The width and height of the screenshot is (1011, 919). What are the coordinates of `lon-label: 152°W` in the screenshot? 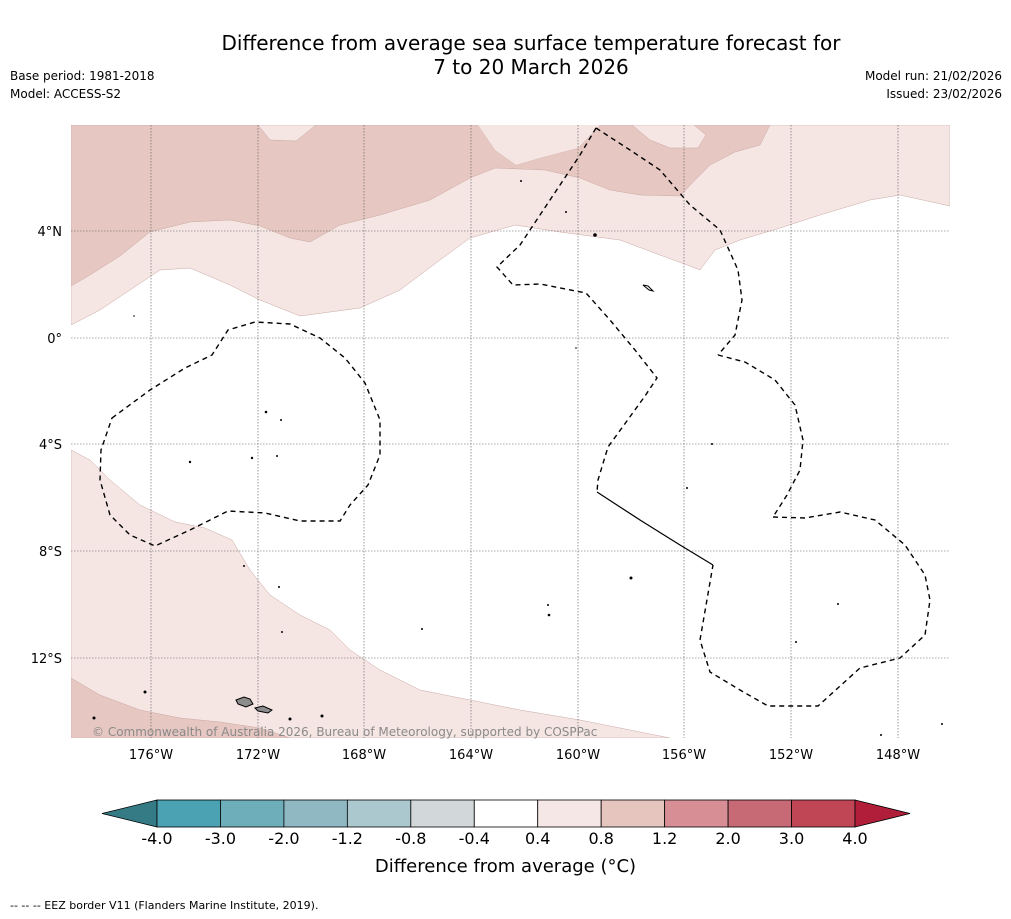 It's located at (791, 755).